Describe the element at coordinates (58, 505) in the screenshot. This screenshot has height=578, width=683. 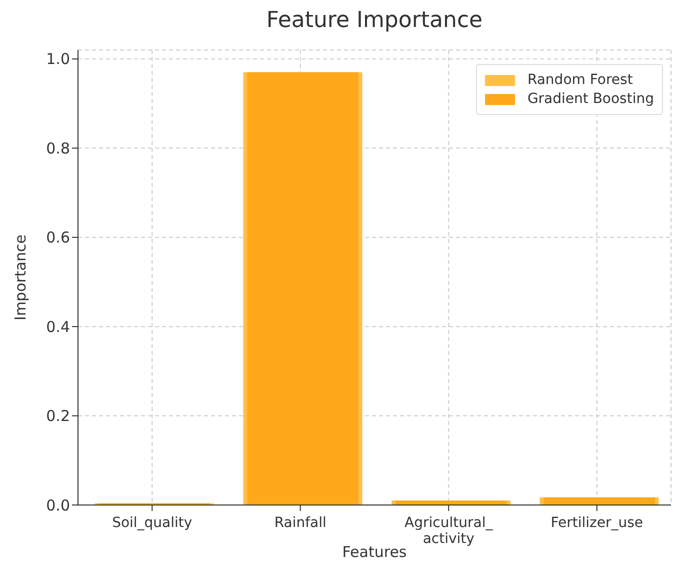
I see `y-tick-label: 0.0` at that location.